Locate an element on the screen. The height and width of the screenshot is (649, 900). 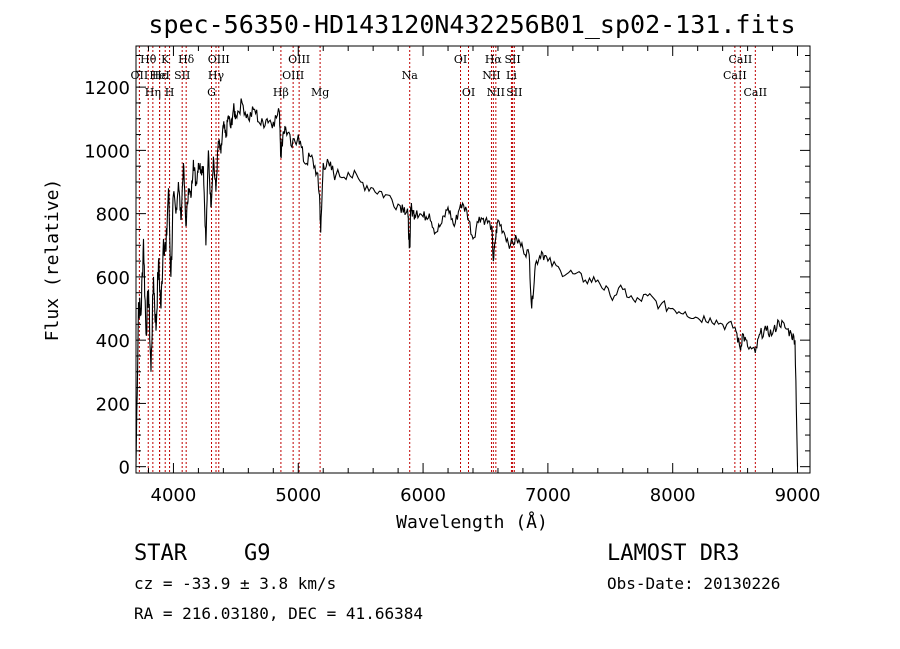
spectral-line-label: Li is located at coordinates (511, 75).